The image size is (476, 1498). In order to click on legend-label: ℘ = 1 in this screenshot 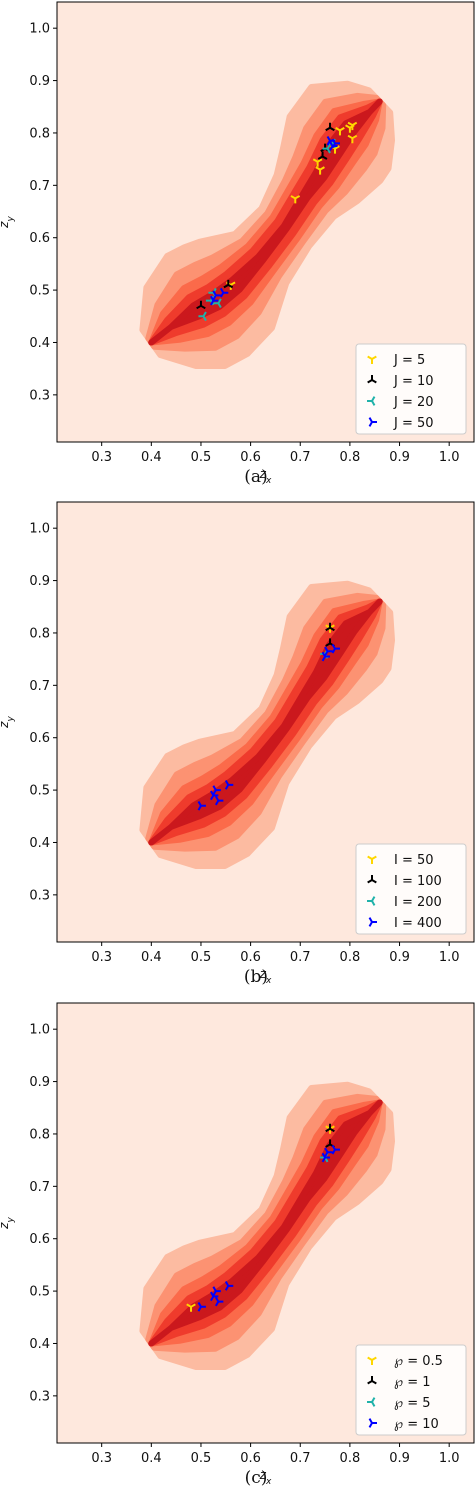, I will do `click(412, 1382)`.